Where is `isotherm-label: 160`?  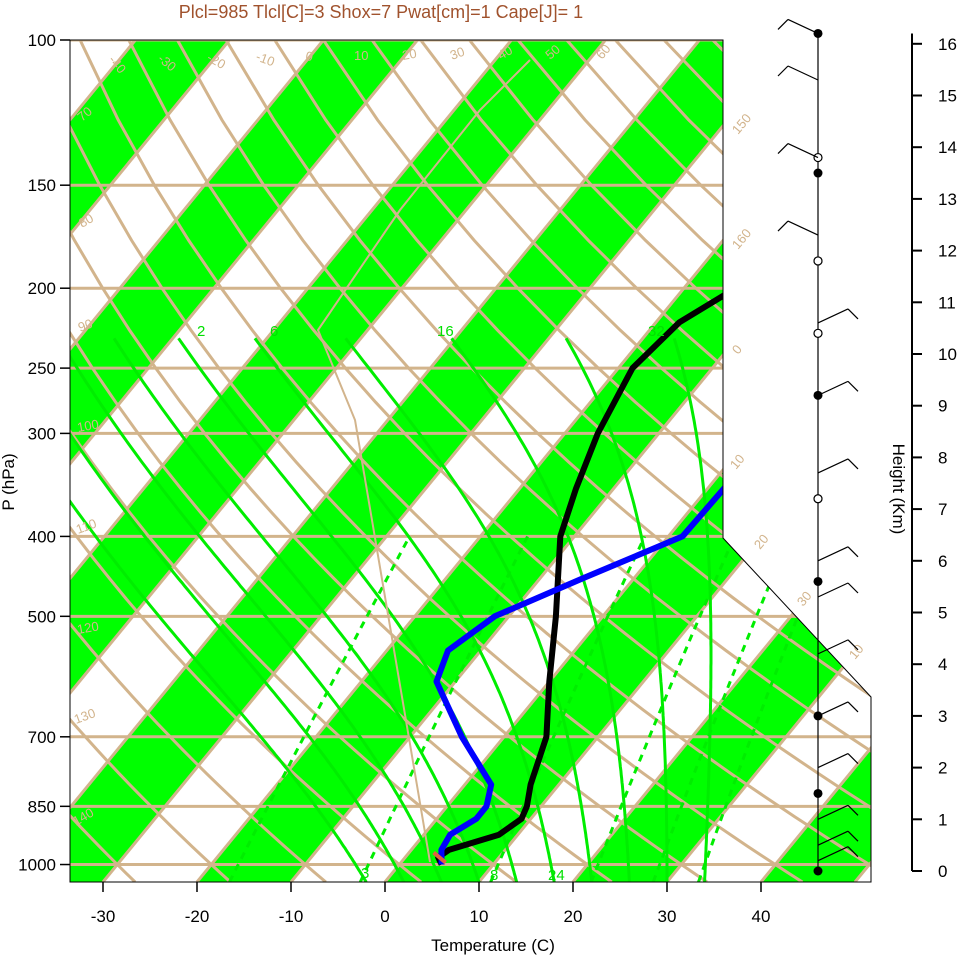 isotherm-label: 160 is located at coordinates (741, 239).